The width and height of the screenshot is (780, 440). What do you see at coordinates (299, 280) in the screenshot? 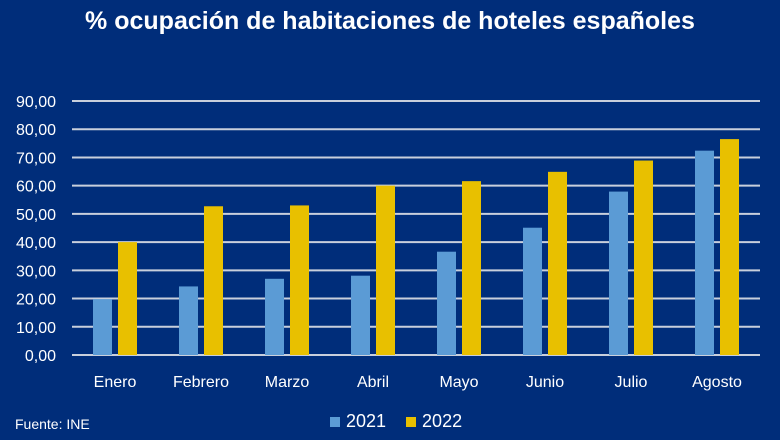
I see `bar-2022-marzo` at bounding box center [299, 280].